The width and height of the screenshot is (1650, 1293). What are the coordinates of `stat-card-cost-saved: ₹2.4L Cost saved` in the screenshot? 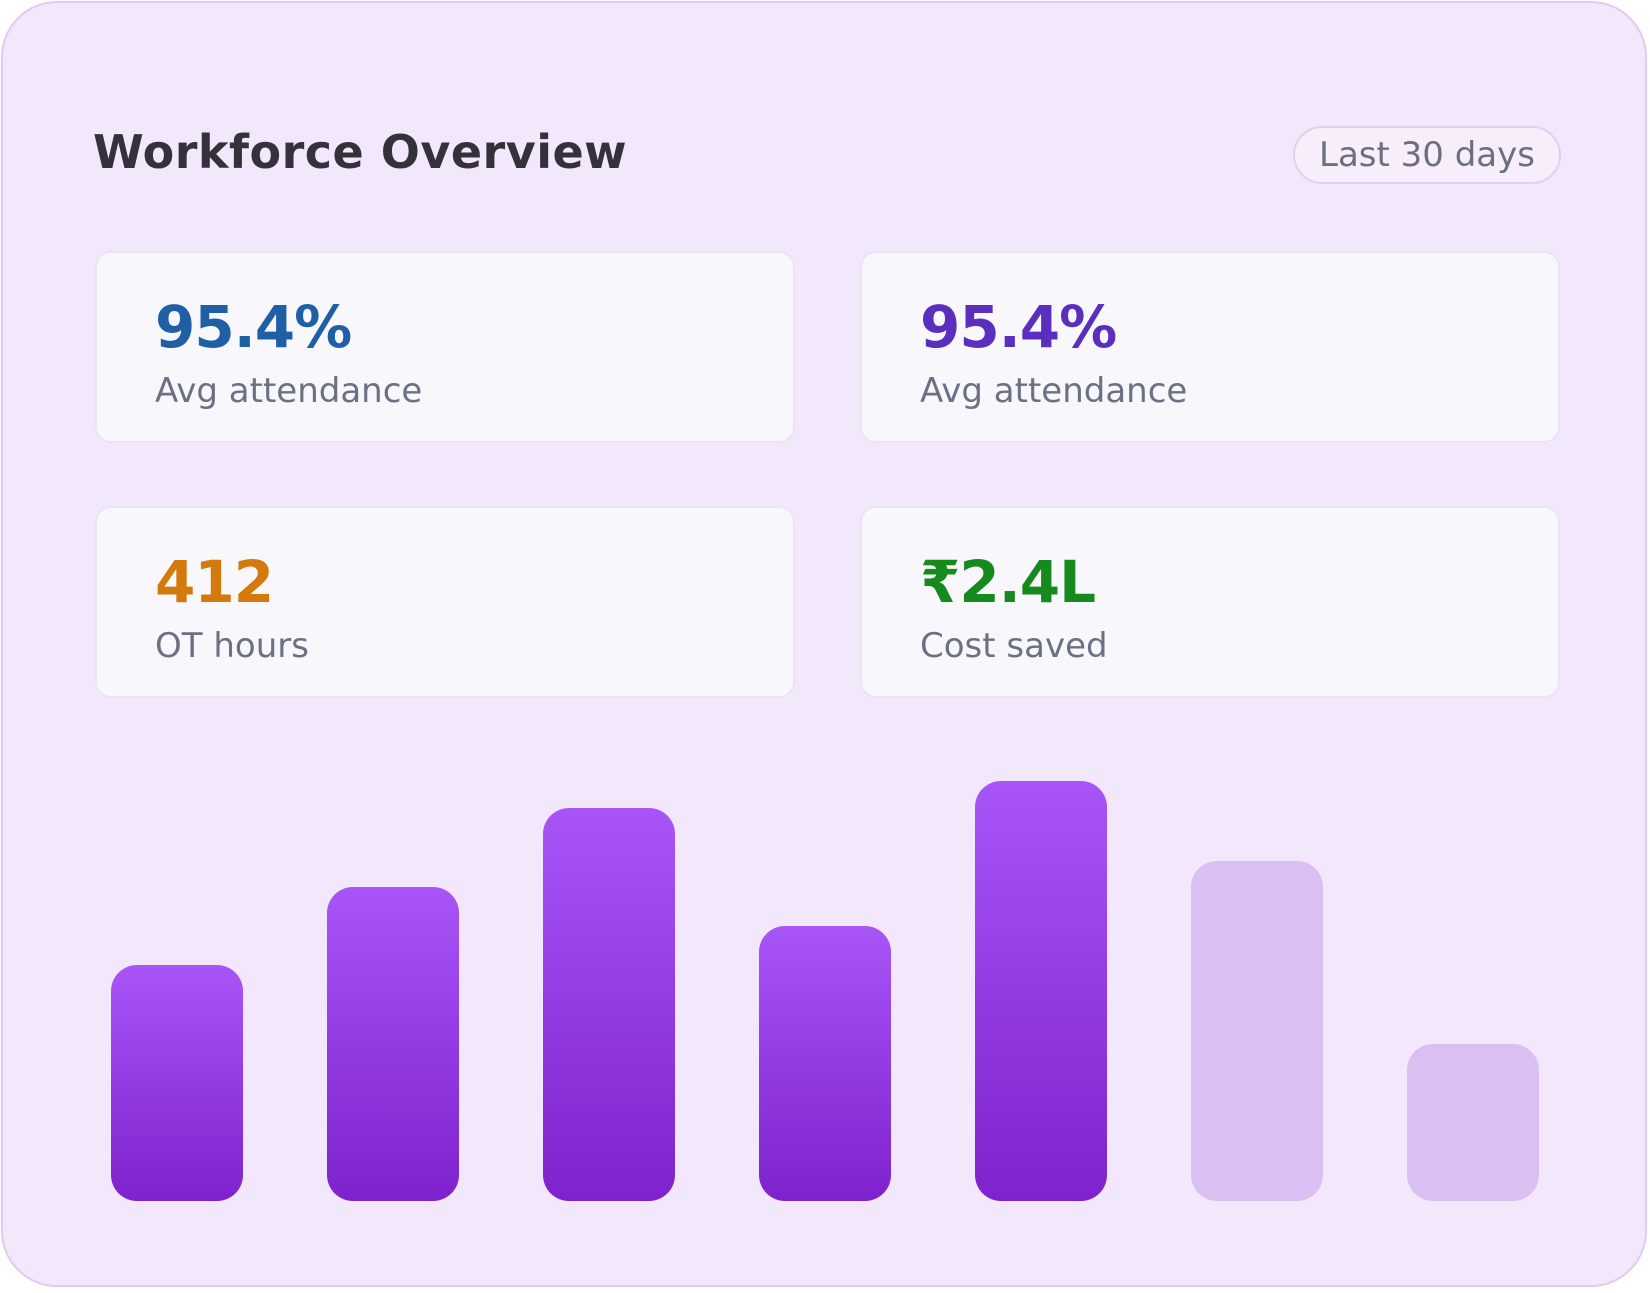 It's located at (1210, 602).